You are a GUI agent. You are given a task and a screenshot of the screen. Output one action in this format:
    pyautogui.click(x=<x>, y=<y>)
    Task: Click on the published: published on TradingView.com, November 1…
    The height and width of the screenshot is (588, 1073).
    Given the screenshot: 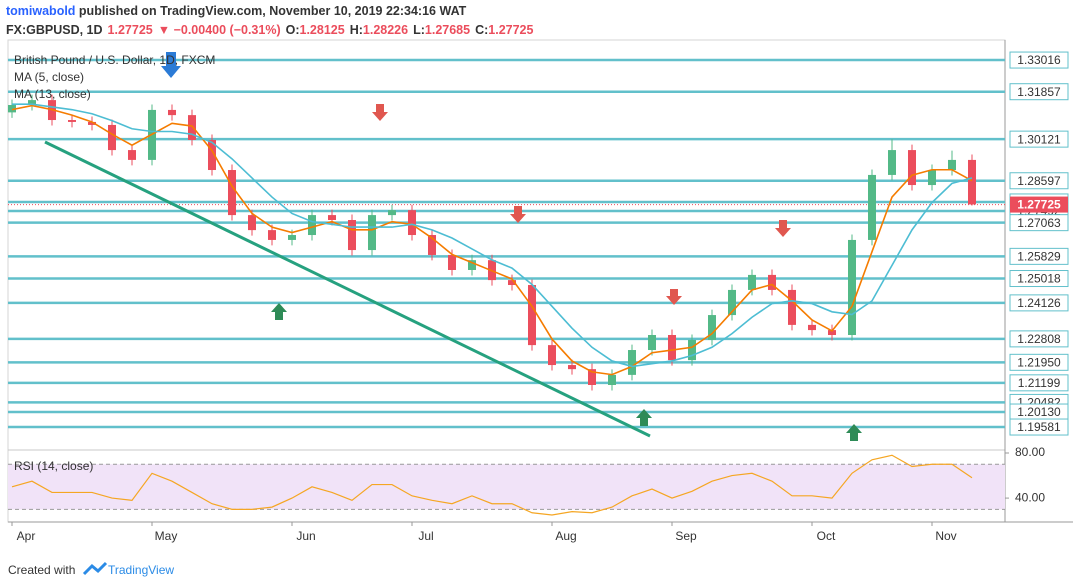 What is the action you would take?
    pyautogui.click(x=270, y=11)
    